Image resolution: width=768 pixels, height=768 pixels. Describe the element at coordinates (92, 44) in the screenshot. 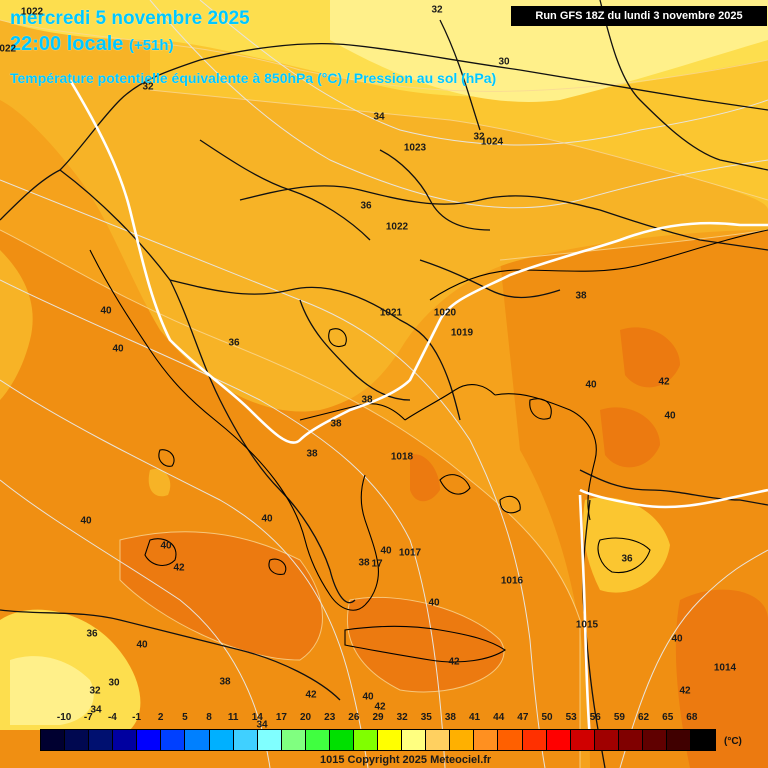

I see `forecast-time: 22:00 locale (+51h)` at that location.